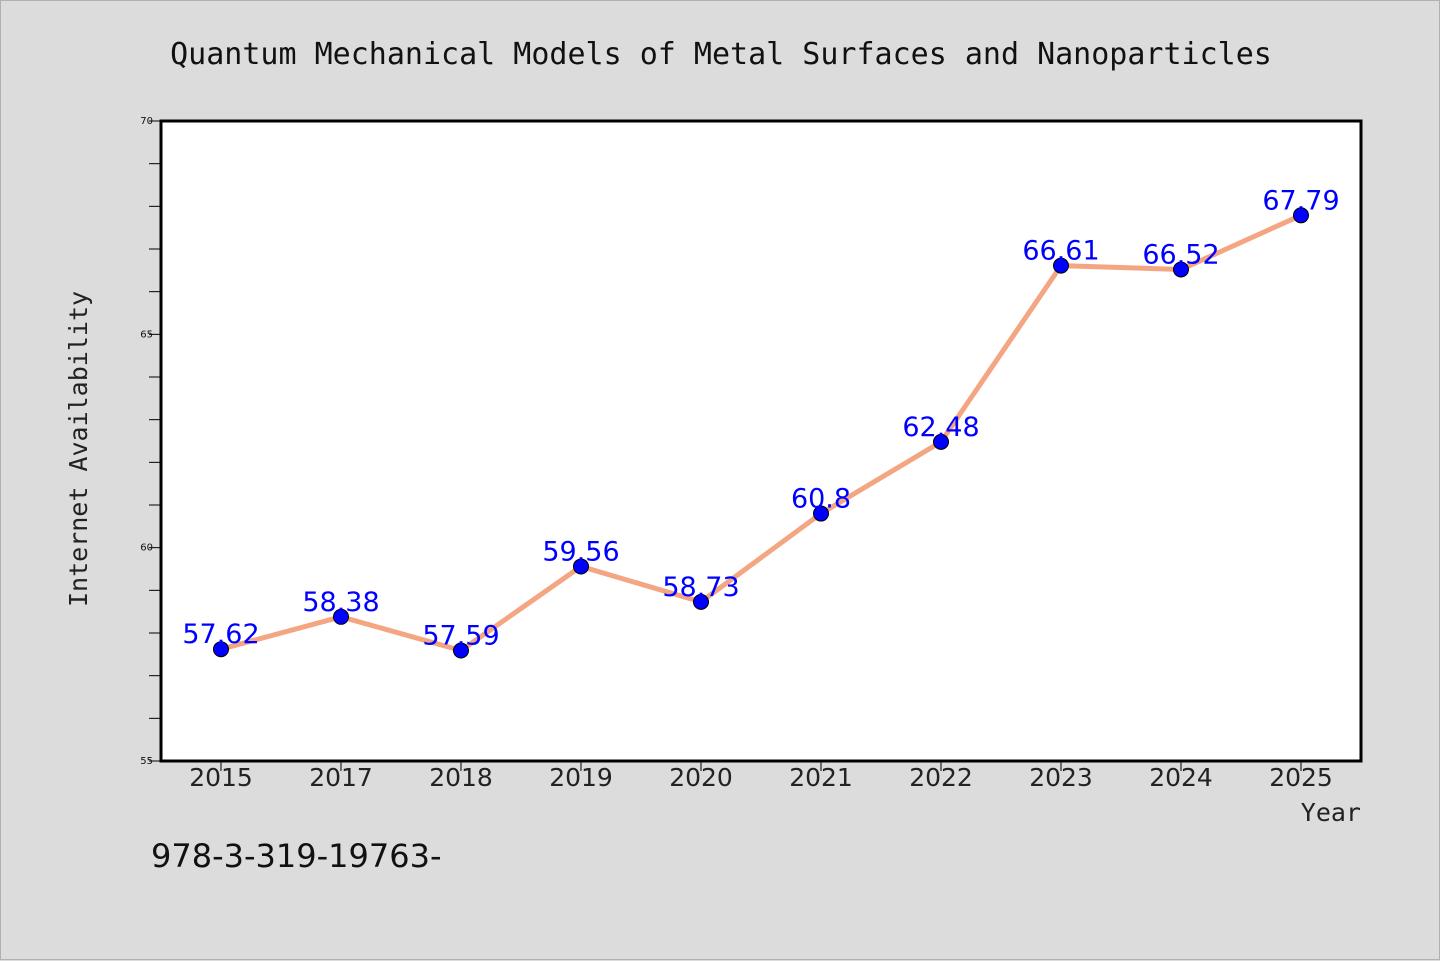 This screenshot has width=1440, height=961. What do you see at coordinates (1301, 777) in the screenshot?
I see `x-tick-label: 2025` at bounding box center [1301, 777].